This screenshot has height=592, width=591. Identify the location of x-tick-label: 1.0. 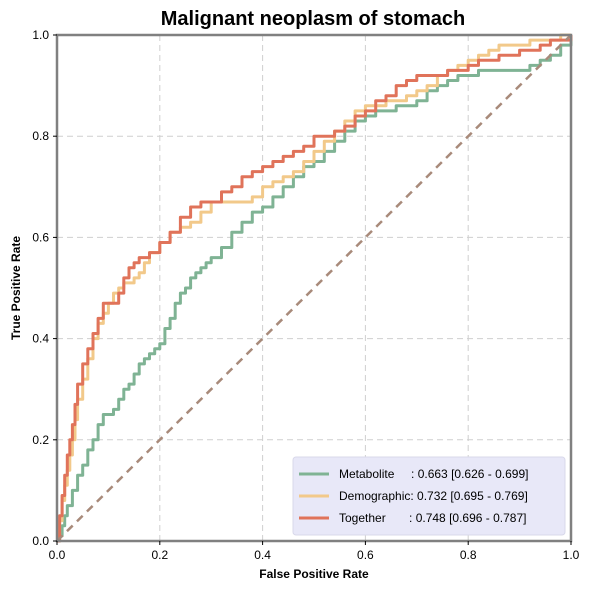
(571, 555).